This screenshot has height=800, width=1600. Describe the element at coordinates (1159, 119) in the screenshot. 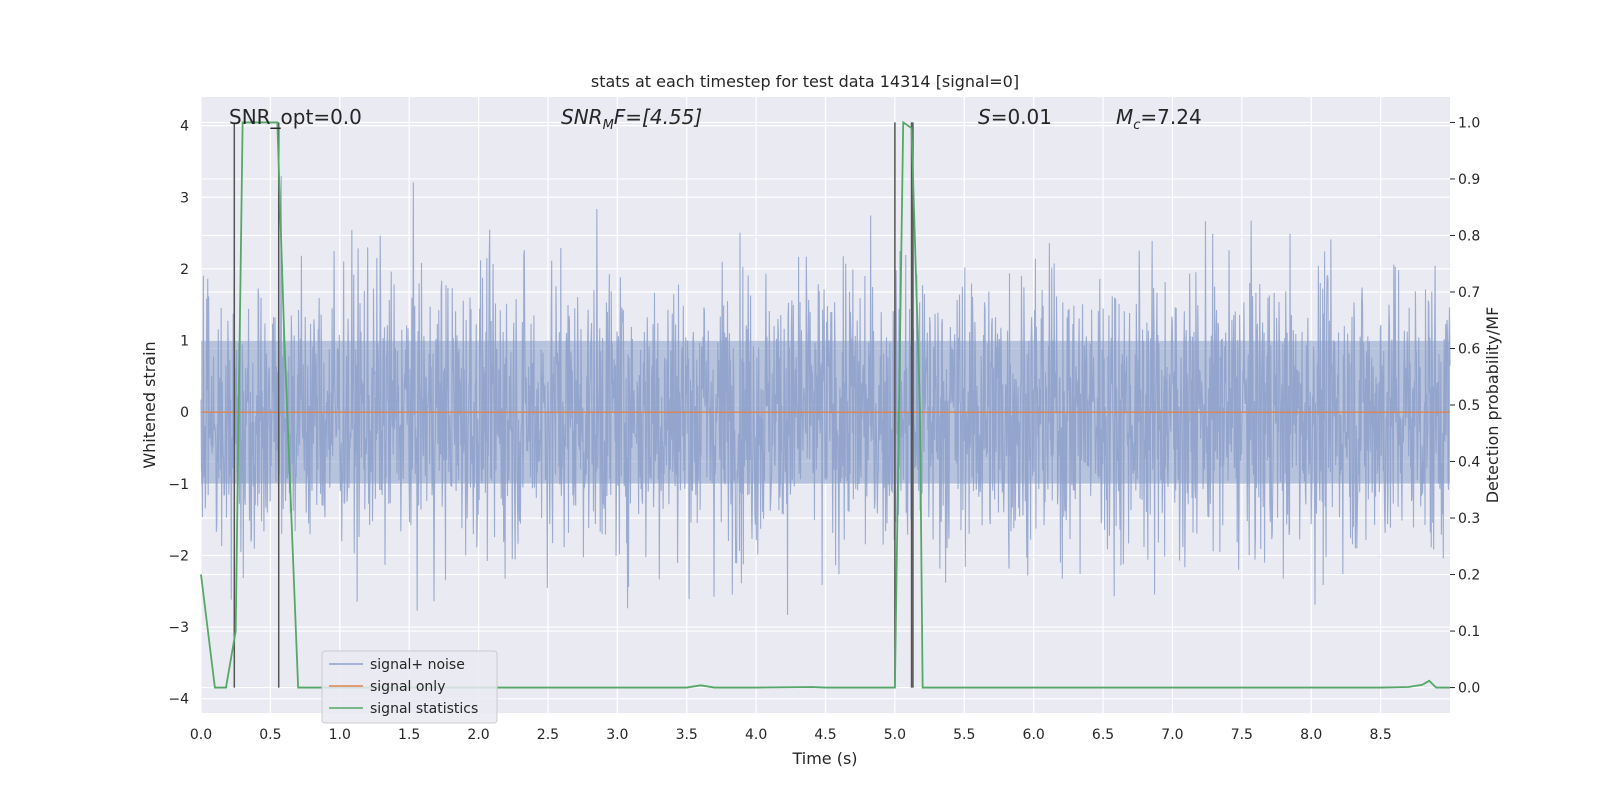

I see `mc-annotation: Mc=7.24` at that location.